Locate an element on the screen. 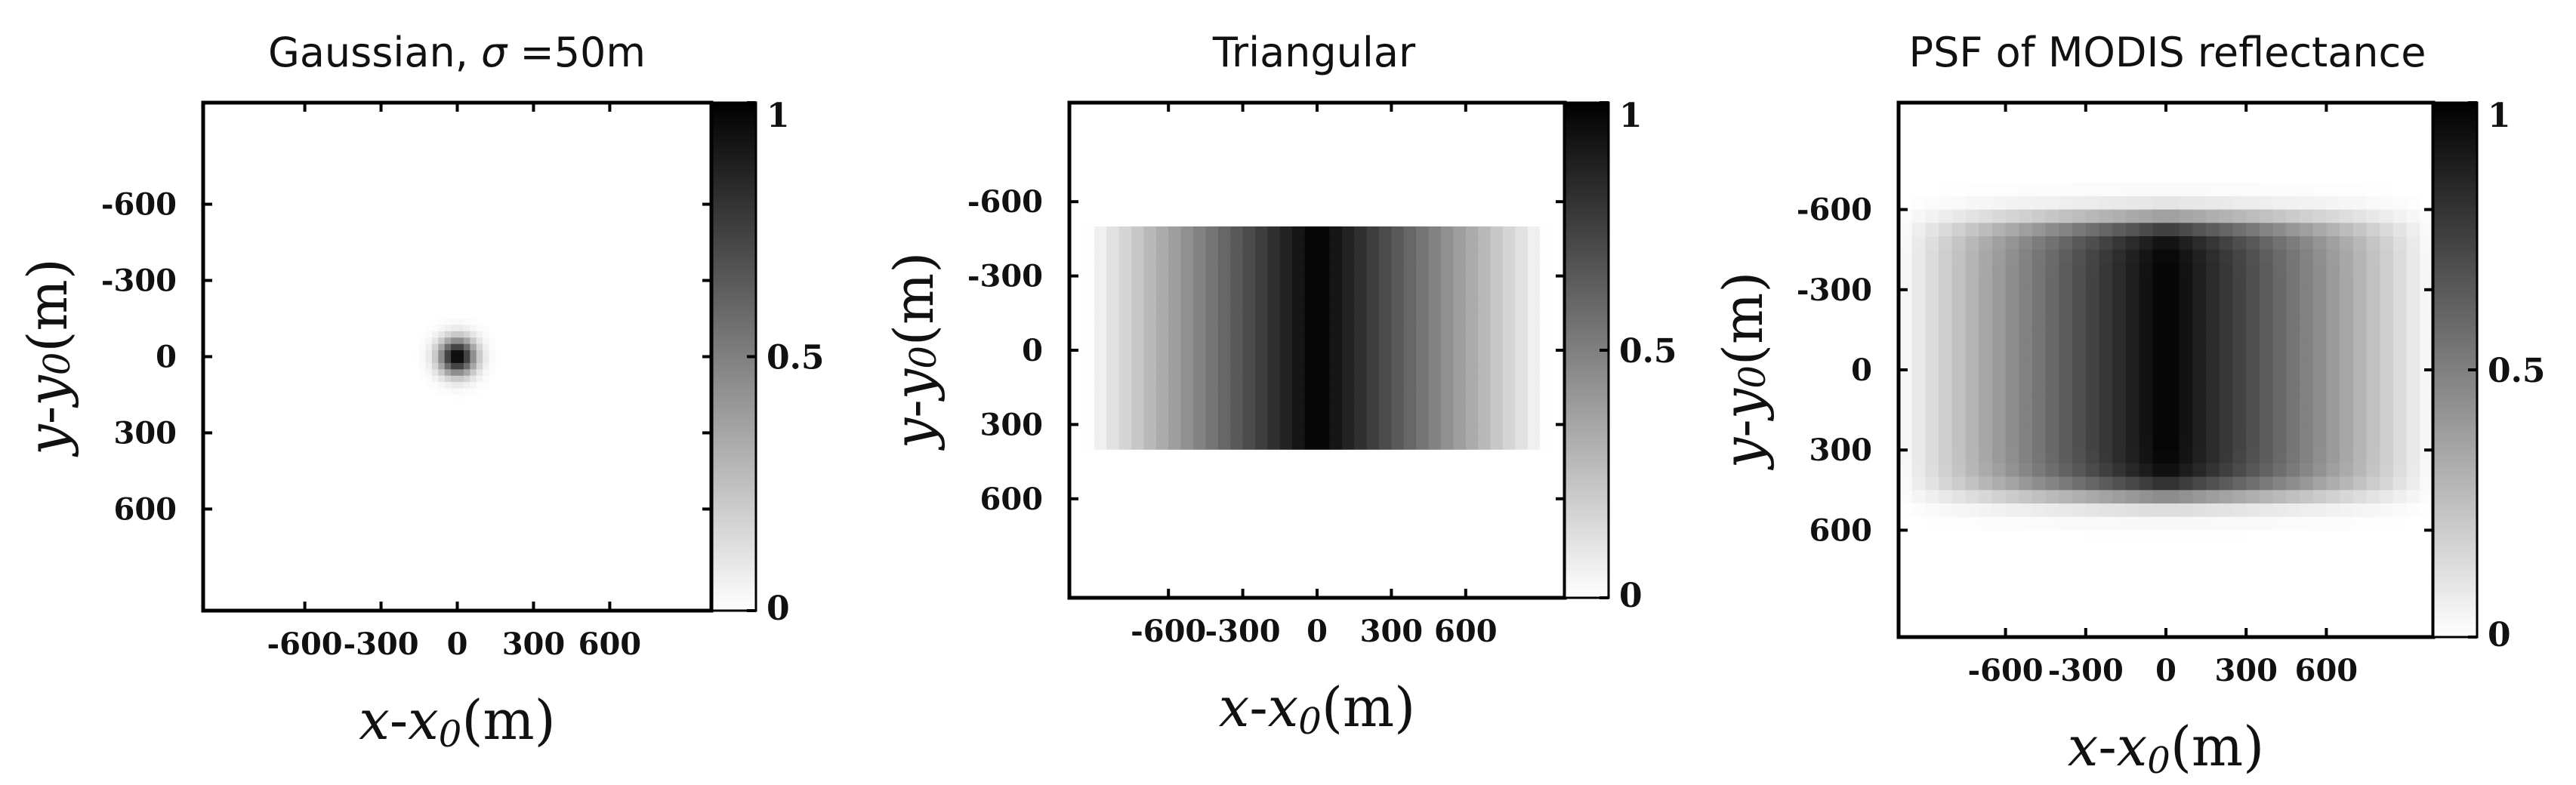 This screenshot has height=785, width=2576. x-tick-label: 300 is located at coordinates (2246, 670).